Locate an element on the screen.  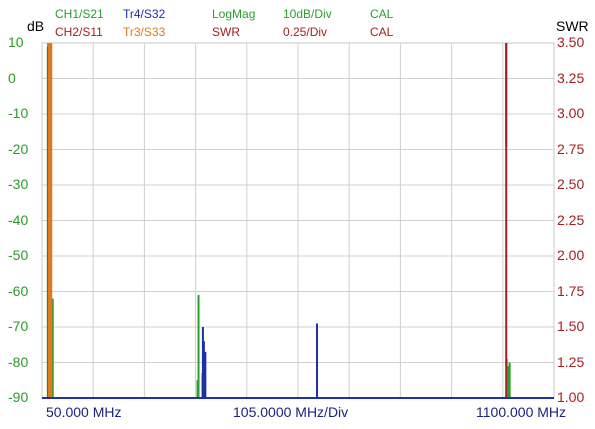
right-axis-tick-label: 3.00 is located at coordinates (571, 113).